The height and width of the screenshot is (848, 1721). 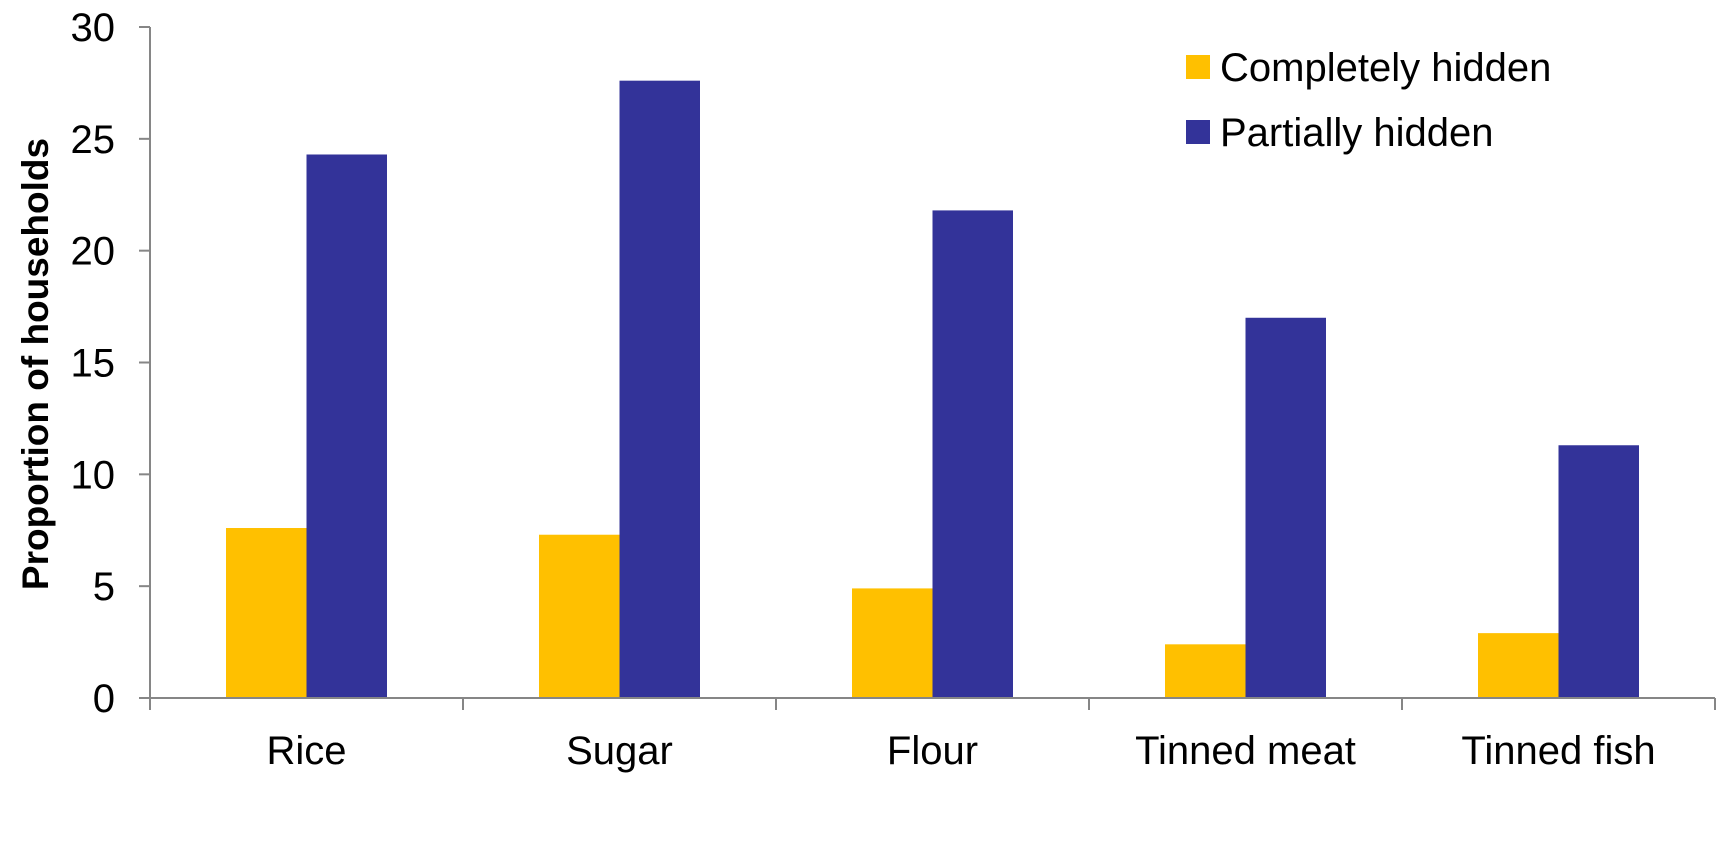 I want to click on y-axis: 0 5 10 15 20 25 30, so click(x=110, y=363).